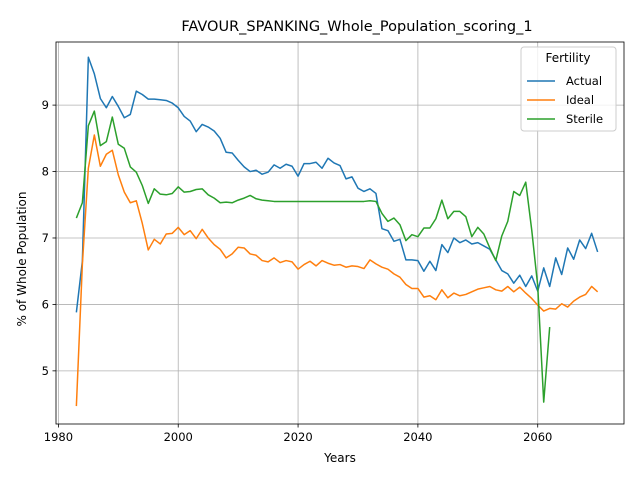 Image resolution: width=640 pixels, height=480 pixels. Describe the element at coordinates (339, 458) in the screenshot. I see `x-axis-label: Years` at that location.